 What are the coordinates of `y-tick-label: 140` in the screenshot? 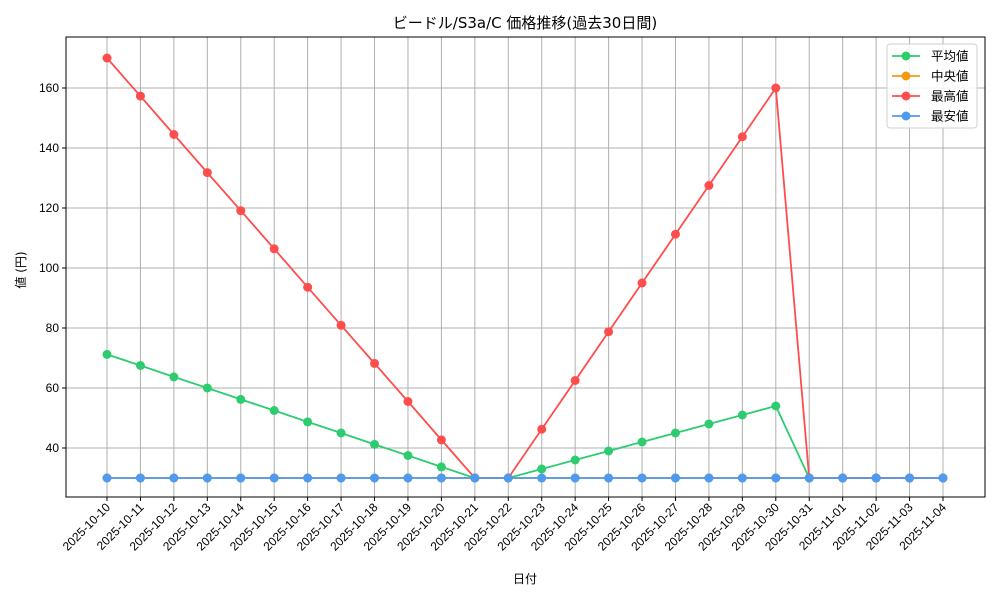 It's located at (49, 148).